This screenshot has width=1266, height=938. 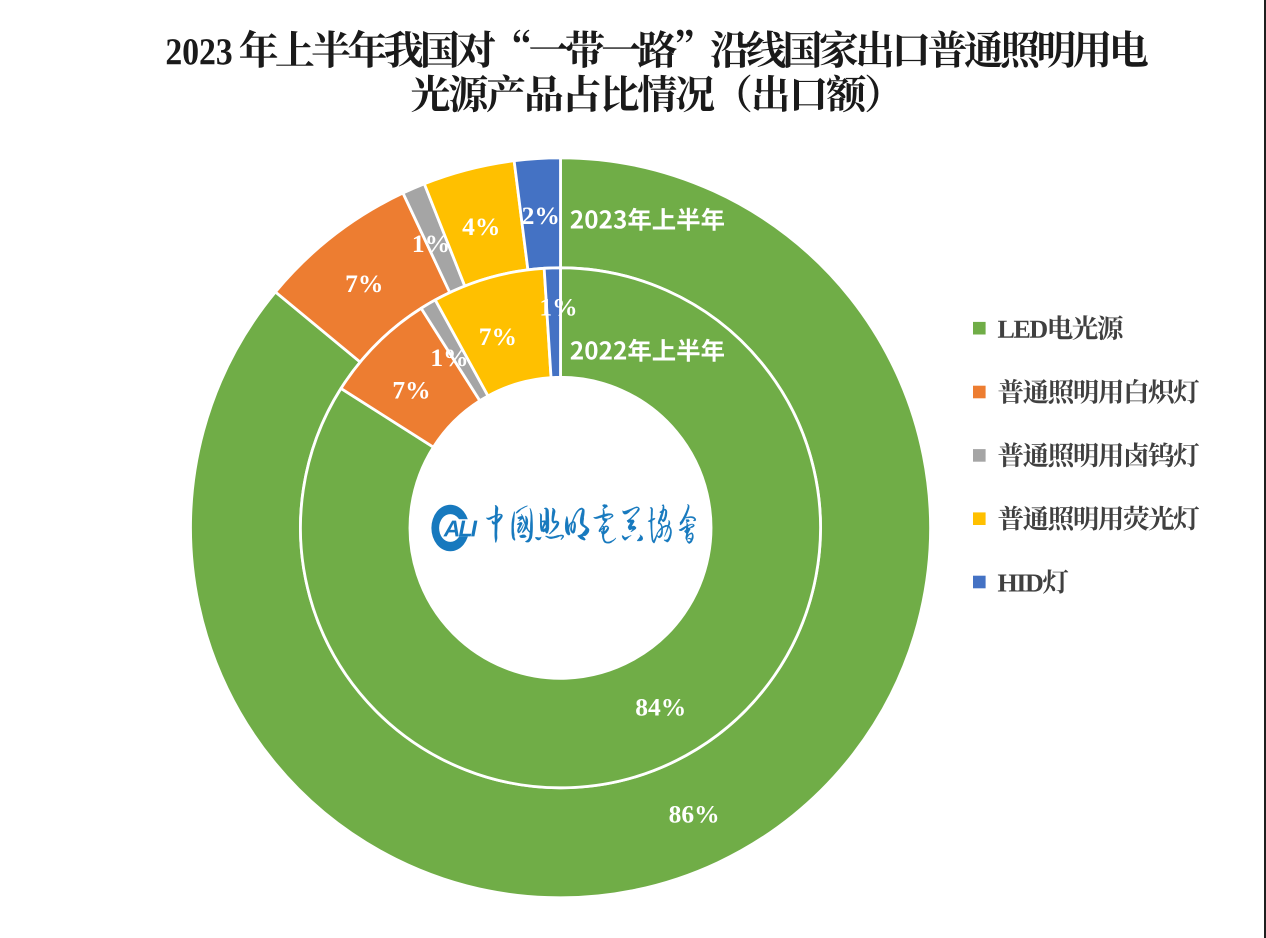 What do you see at coordinates (660, 706) in the screenshot?
I see `svg-text: 84%` at bounding box center [660, 706].